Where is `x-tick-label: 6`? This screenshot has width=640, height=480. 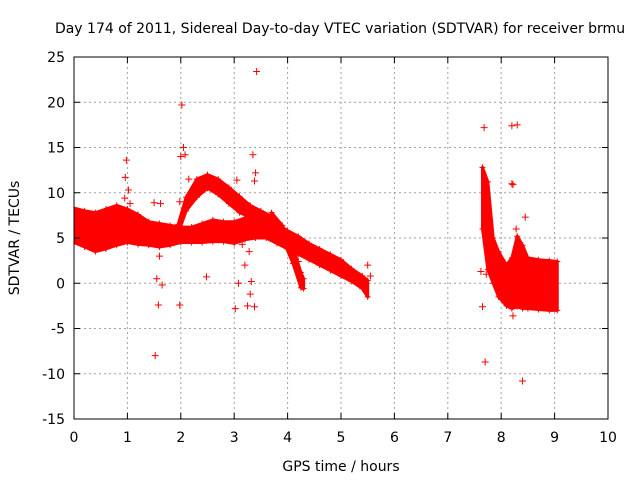 x-tick-label: 6 is located at coordinates (394, 438).